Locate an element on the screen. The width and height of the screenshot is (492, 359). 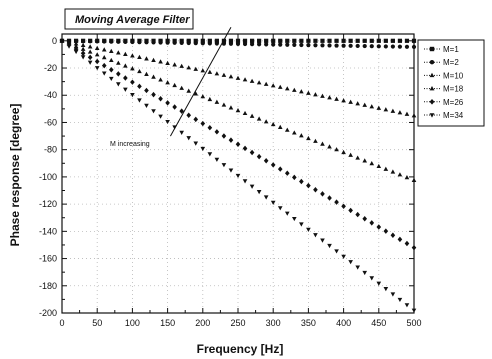
legend-label: M=10 is located at coordinates (453, 75).